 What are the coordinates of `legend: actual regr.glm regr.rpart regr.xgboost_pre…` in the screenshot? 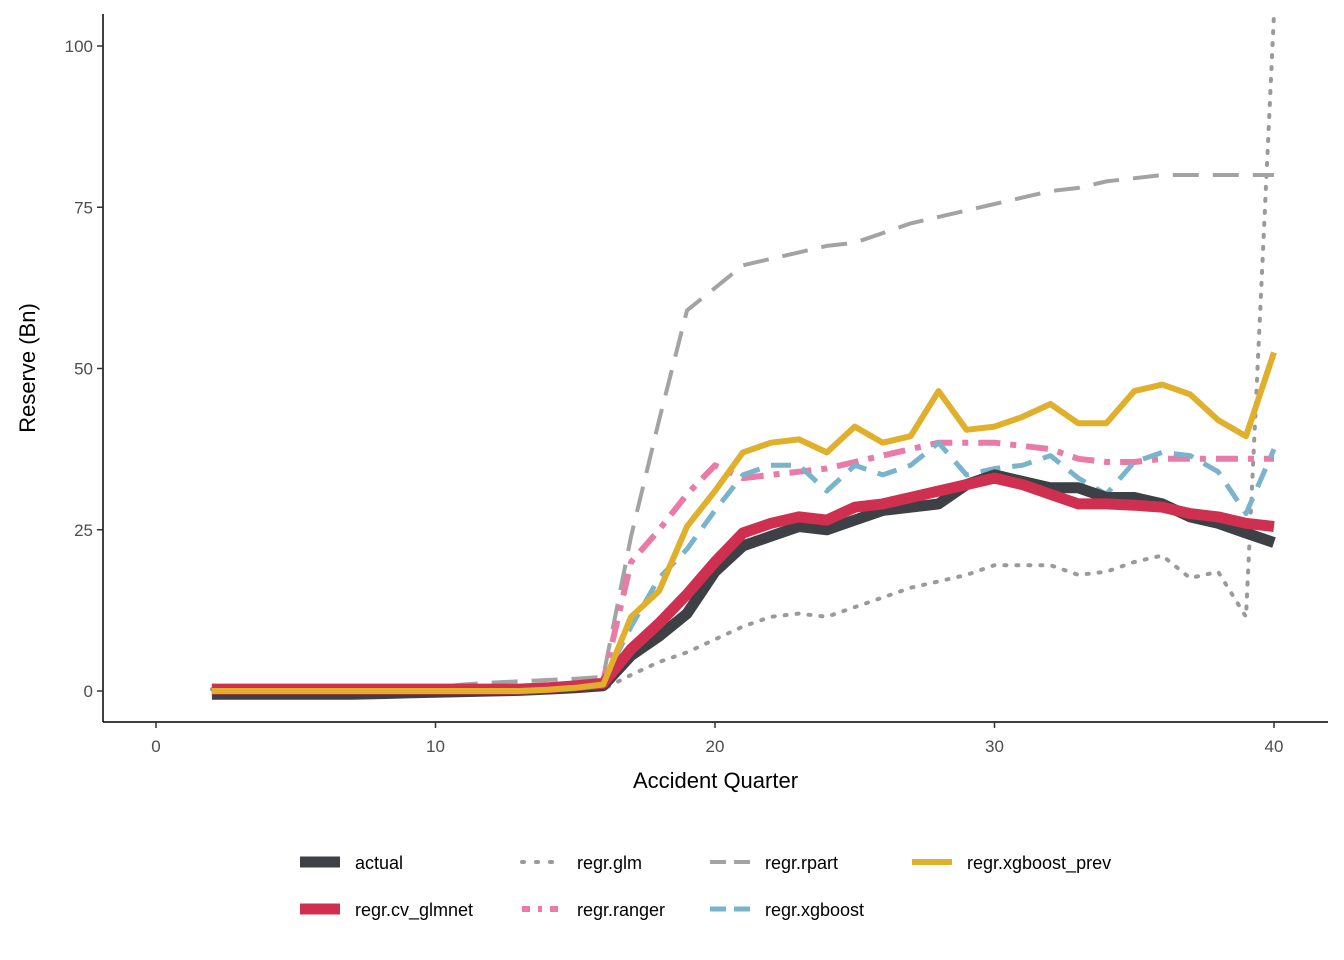 It's located at (705, 887).